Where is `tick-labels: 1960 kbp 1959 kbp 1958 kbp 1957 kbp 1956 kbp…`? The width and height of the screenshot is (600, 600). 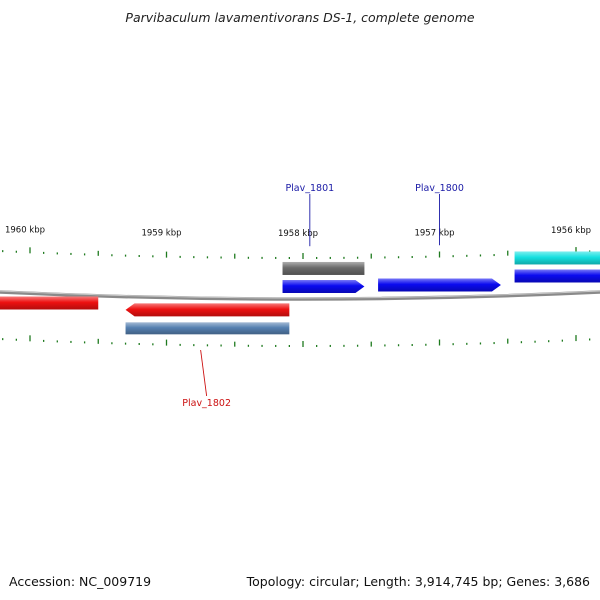 tick-labels: 1960 kbp 1959 kbp 1958 kbp 1957 kbp 1956 kbp… is located at coordinates (298, 233).